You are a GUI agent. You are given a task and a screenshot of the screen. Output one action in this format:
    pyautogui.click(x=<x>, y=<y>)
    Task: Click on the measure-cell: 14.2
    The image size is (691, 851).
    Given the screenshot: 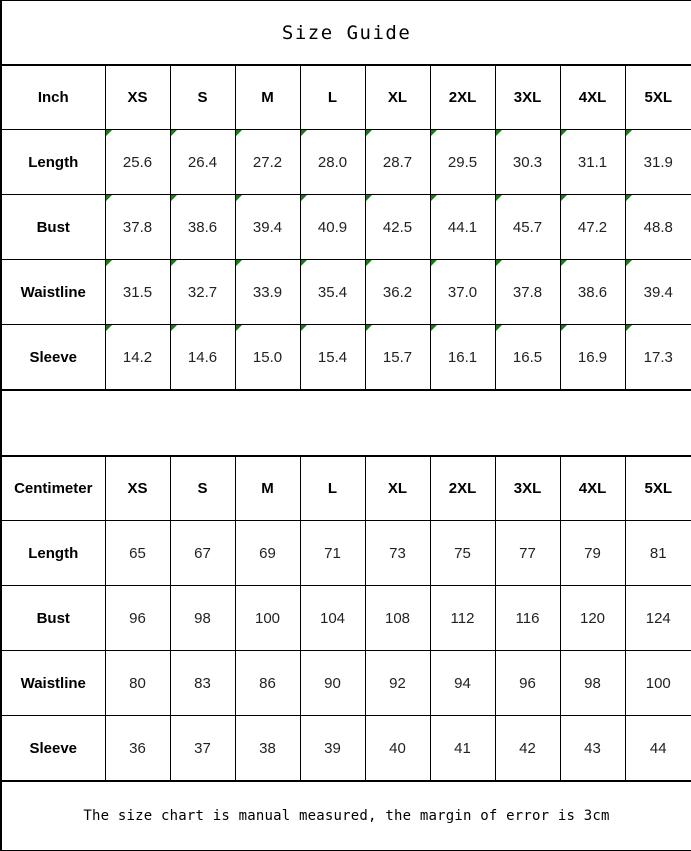 What is the action you would take?
    pyautogui.click(x=137, y=357)
    